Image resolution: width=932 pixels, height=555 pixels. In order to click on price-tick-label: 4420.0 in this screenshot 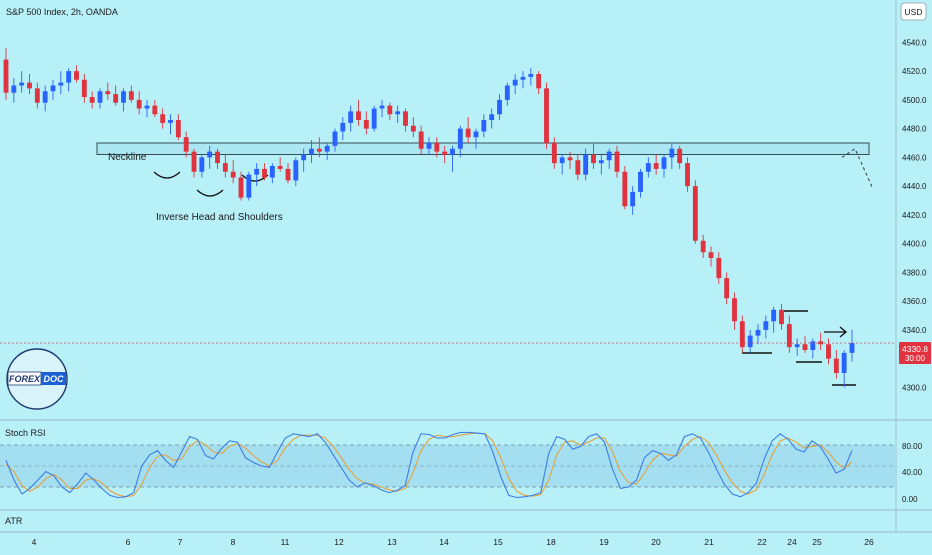, I will do `click(914, 215)`.